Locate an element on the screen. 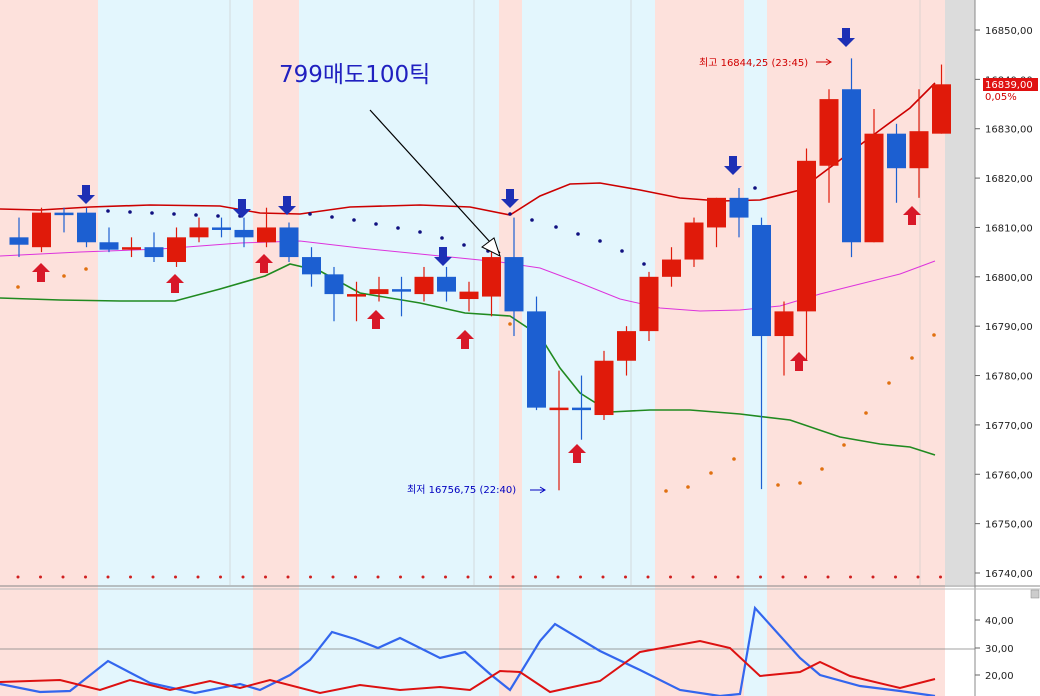  y-tick-label: 16770,00 is located at coordinates (1009, 426).